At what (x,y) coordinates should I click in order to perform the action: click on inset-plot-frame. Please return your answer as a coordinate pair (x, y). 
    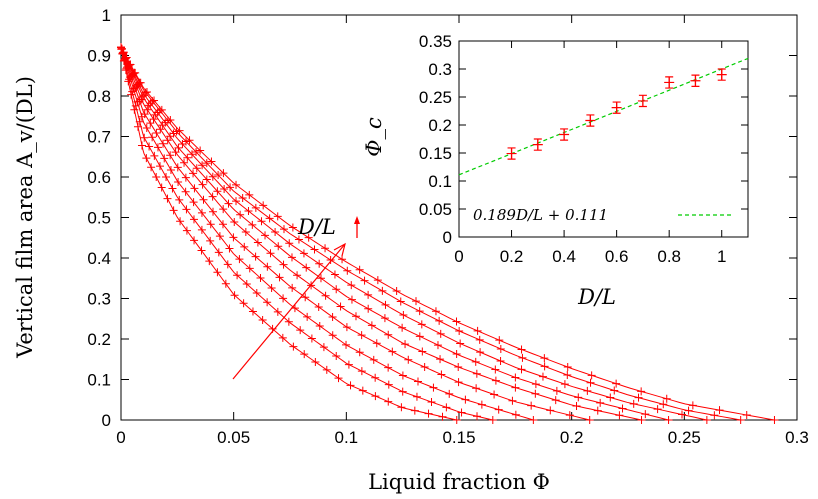
    Looking at the image, I should click on (603, 139).